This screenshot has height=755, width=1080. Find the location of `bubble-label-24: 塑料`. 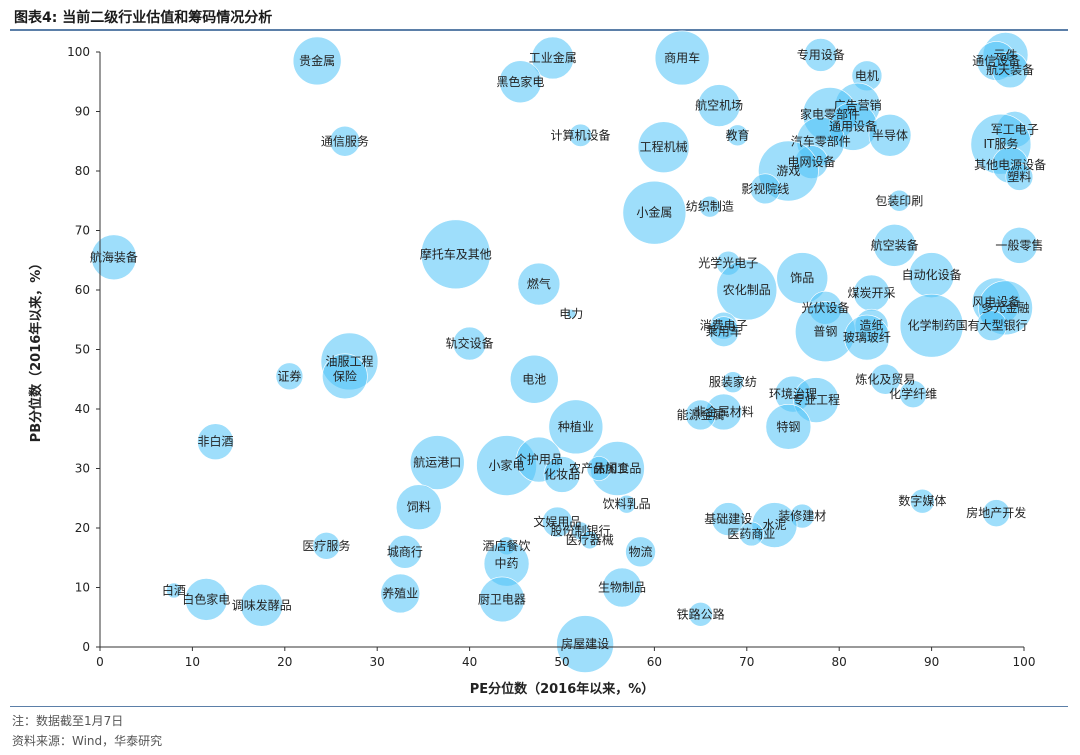

bubble-label-24: 塑料 is located at coordinates (1019, 176).